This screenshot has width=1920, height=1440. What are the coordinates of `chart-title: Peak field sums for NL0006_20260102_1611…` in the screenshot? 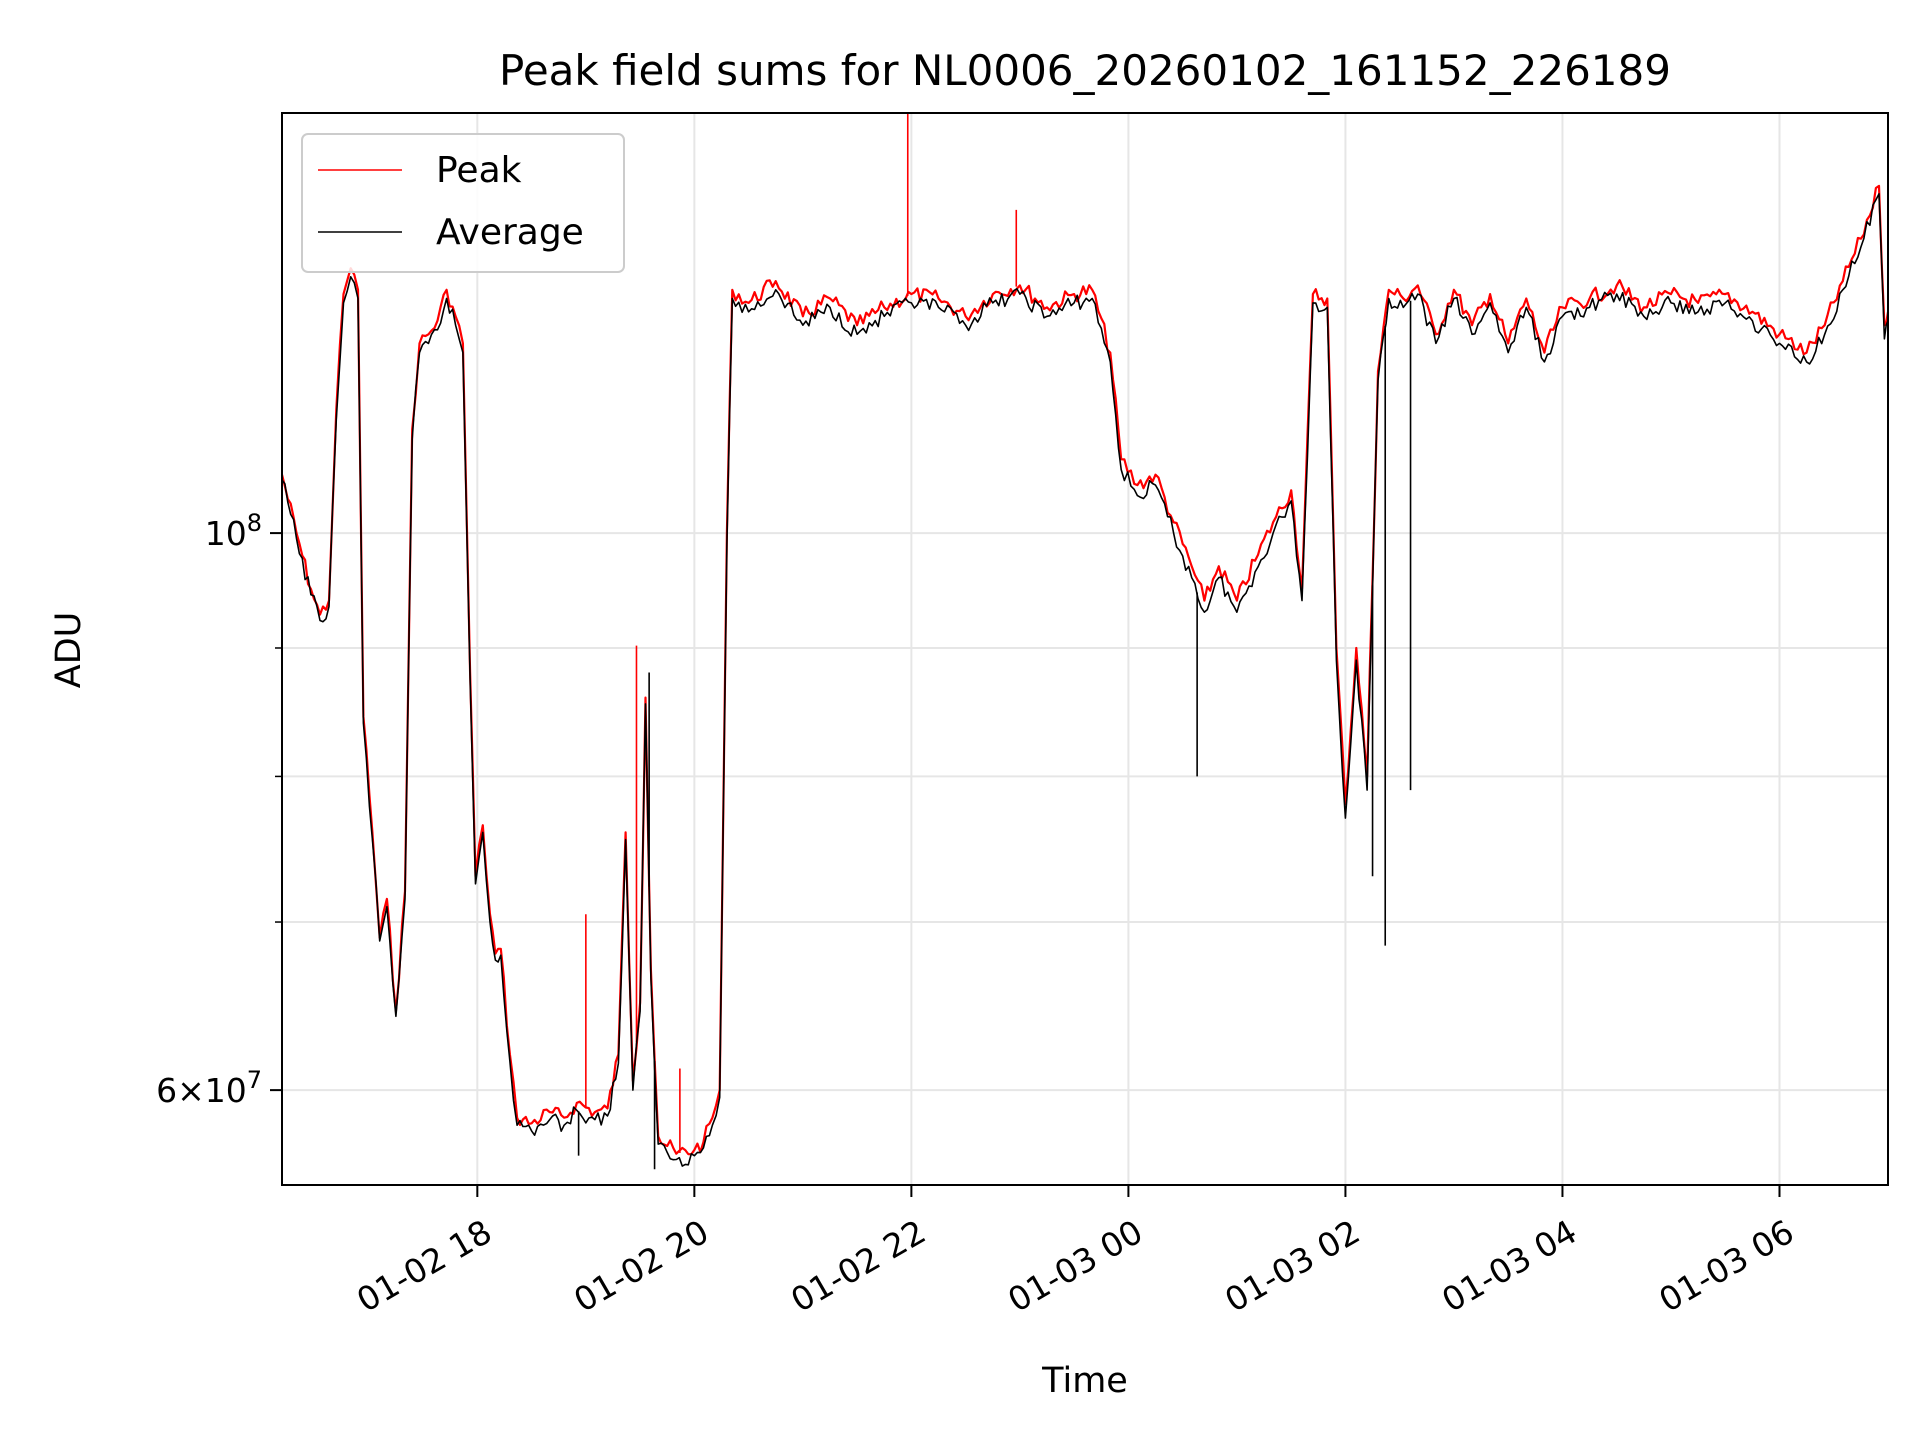 It's located at (1085, 70).